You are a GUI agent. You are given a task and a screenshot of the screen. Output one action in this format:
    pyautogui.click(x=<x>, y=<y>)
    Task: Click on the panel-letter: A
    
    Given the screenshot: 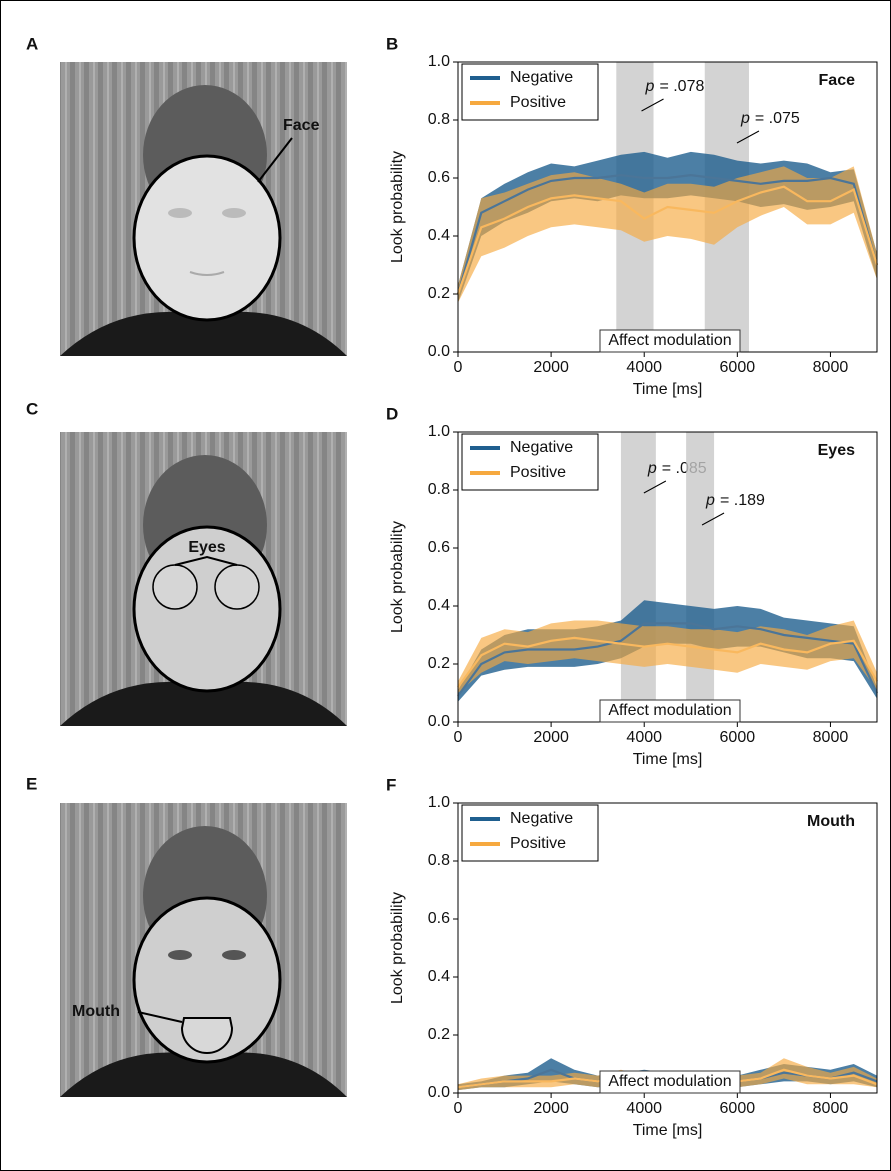 What is the action you would take?
    pyautogui.click(x=32, y=43)
    